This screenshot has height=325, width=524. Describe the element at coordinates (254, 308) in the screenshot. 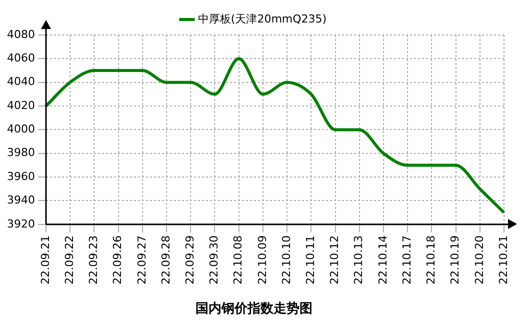

I see `text: 国内钢价指数走势图` at that location.